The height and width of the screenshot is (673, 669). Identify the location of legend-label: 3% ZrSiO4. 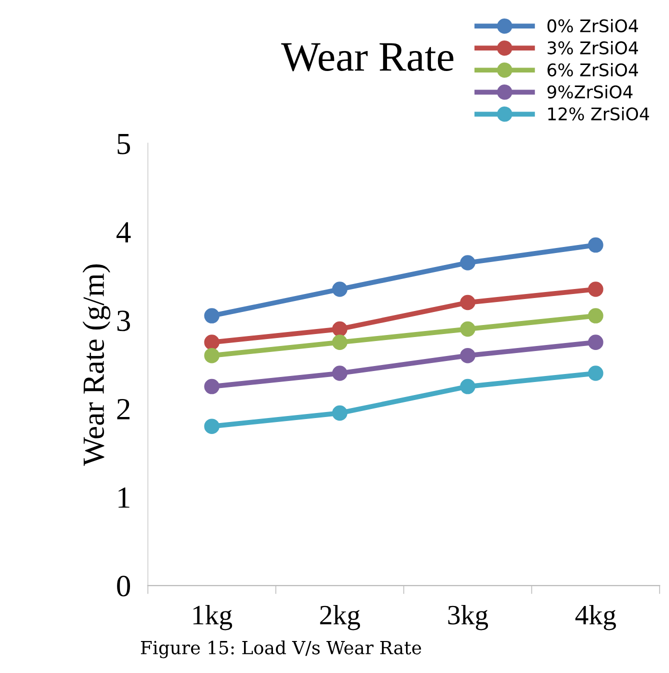
(593, 47).